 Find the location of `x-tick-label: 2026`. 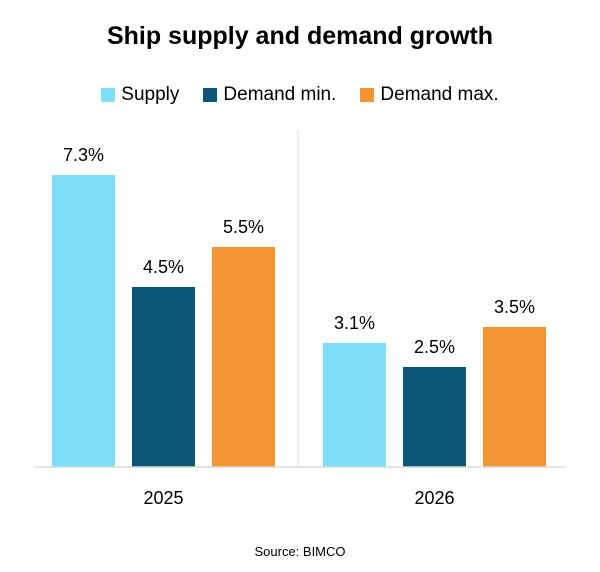

x-tick-label: 2026 is located at coordinates (434, 498).